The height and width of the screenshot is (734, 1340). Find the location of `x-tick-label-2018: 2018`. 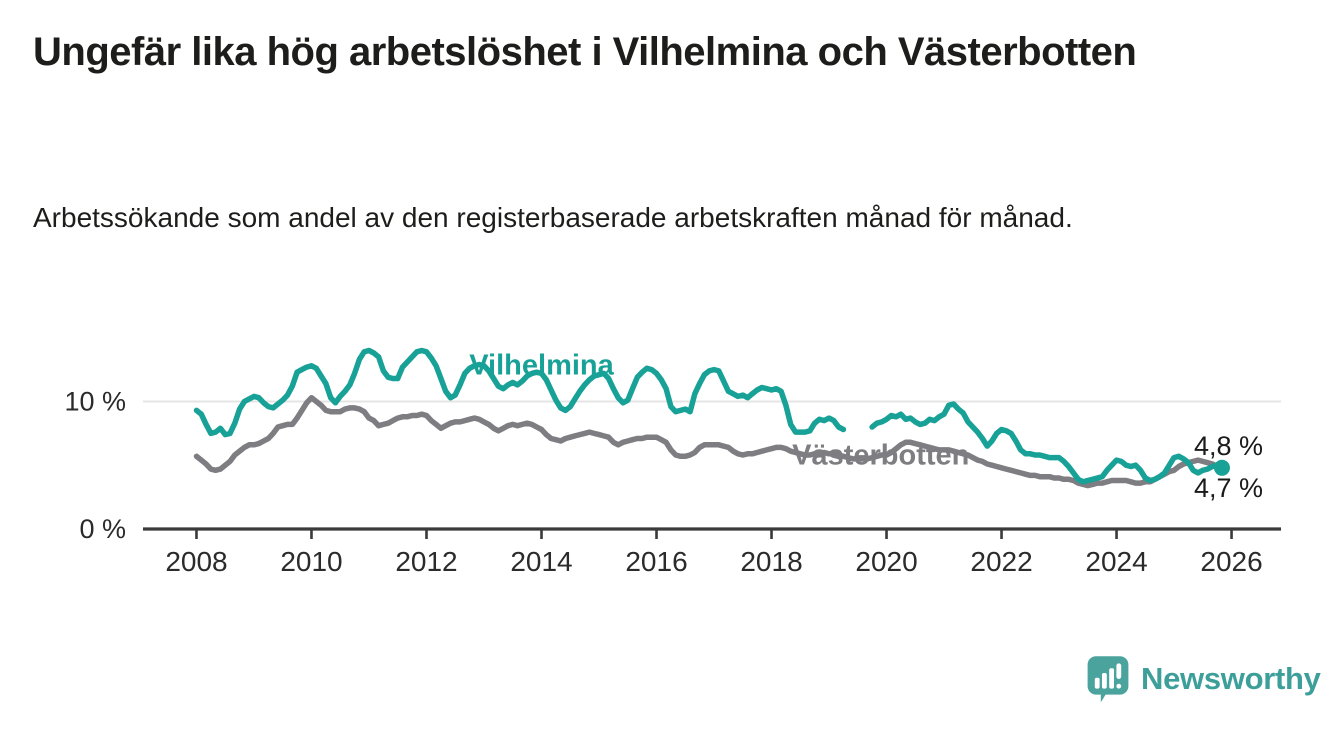

x-tick-label-2018: 2018 is located at coordinates (771, 561).